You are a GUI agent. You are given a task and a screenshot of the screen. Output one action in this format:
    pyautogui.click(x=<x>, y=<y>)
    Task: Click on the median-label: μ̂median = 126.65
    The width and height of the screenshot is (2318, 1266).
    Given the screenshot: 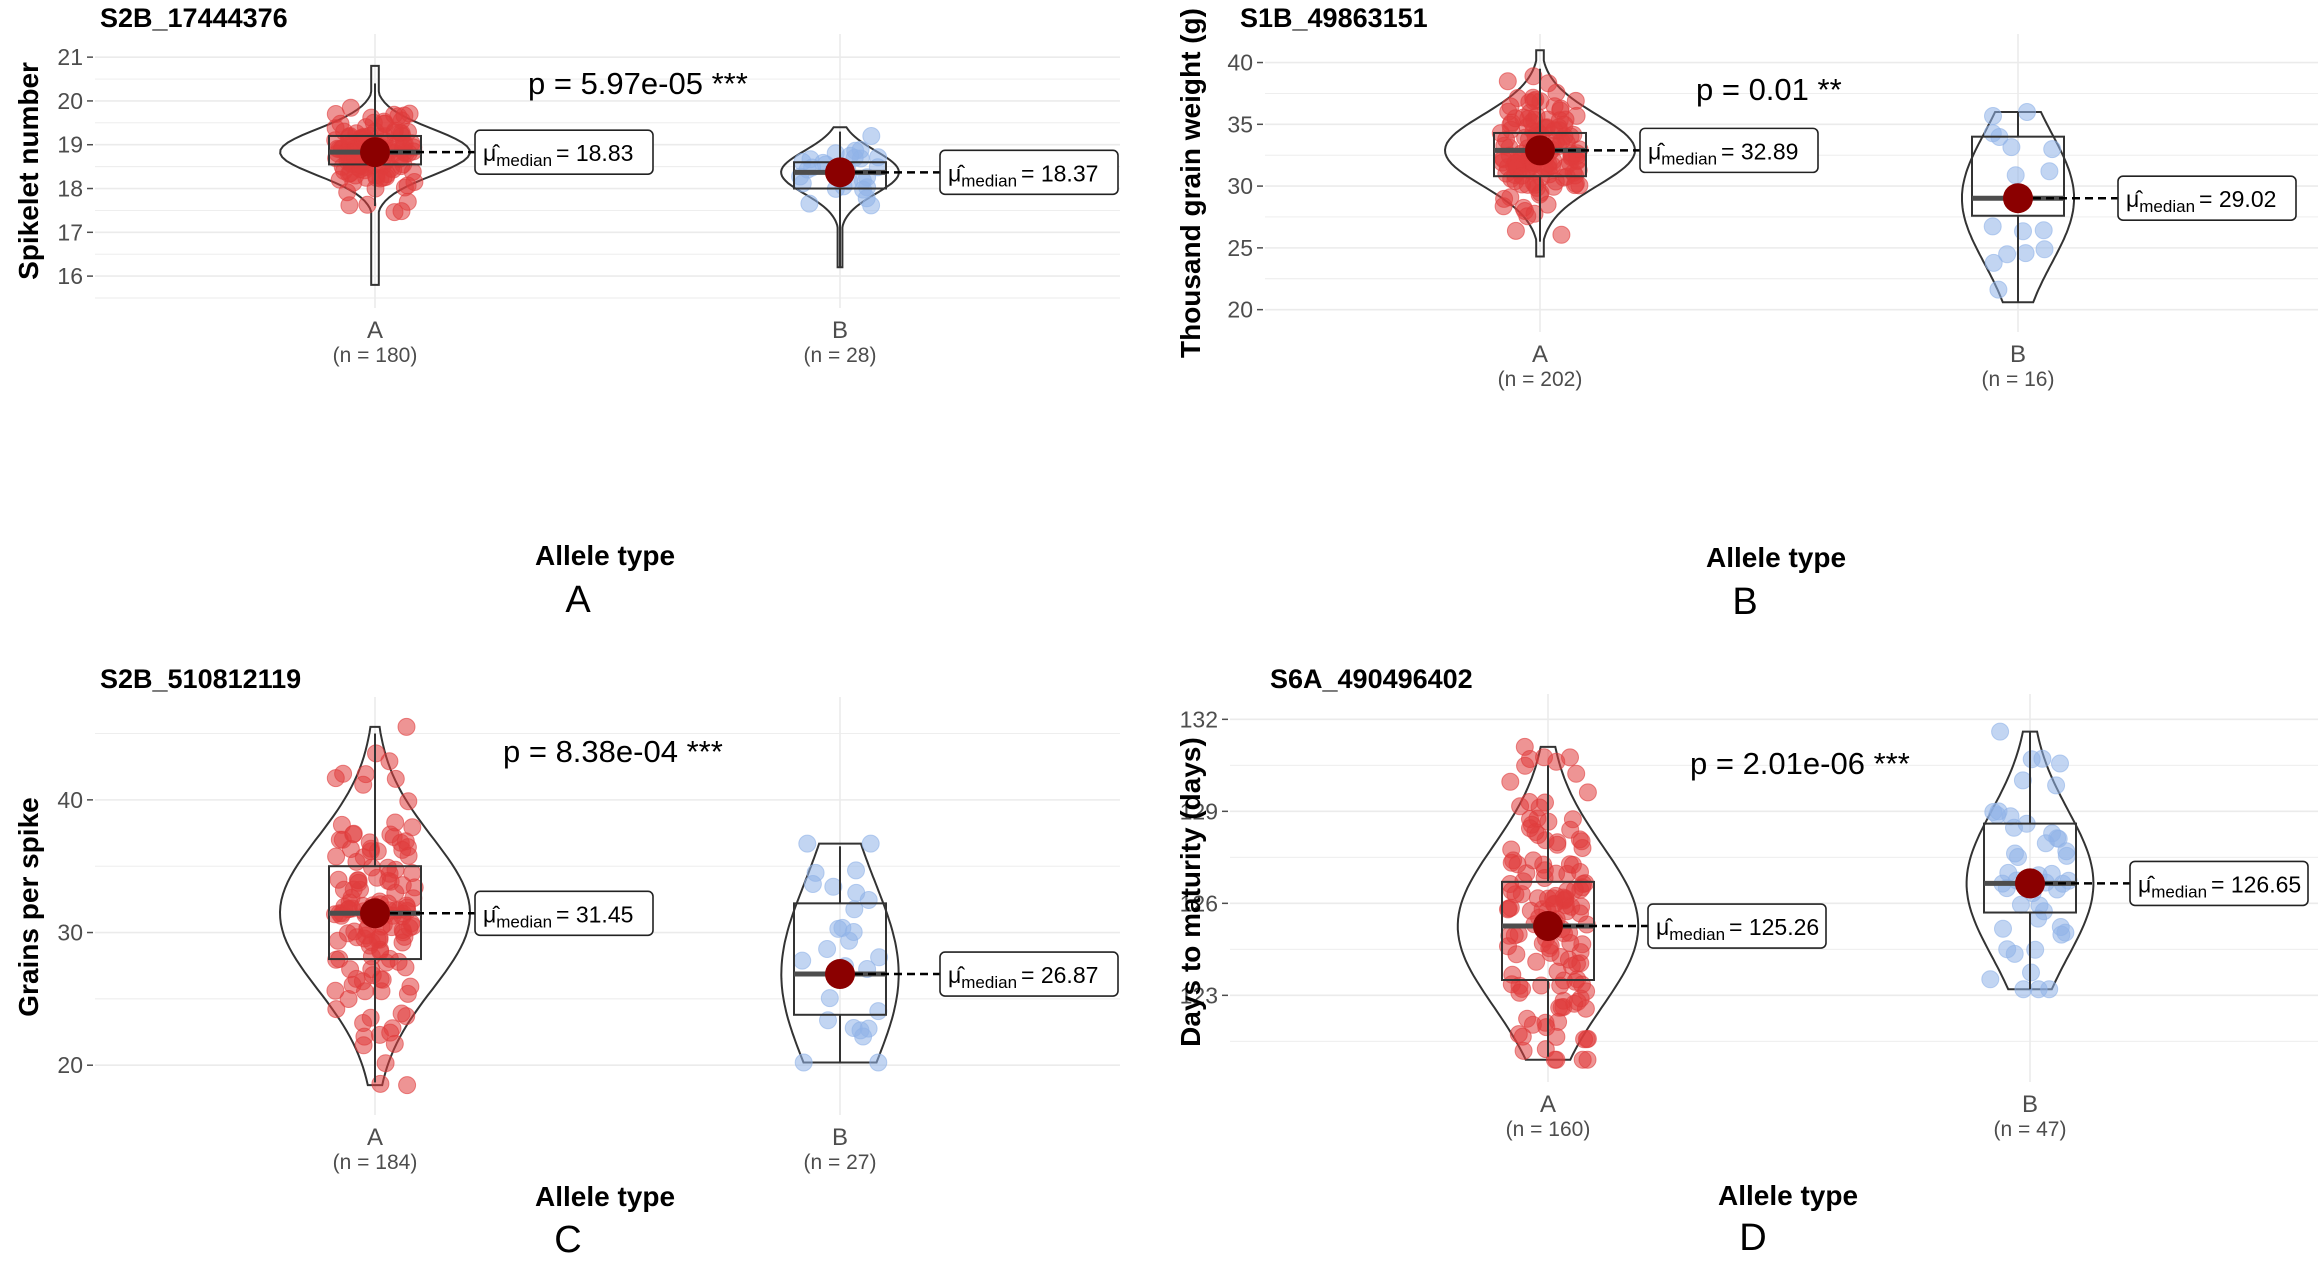 What is the action you would take?
    pyautogui.click(x=2219, y=886)
    